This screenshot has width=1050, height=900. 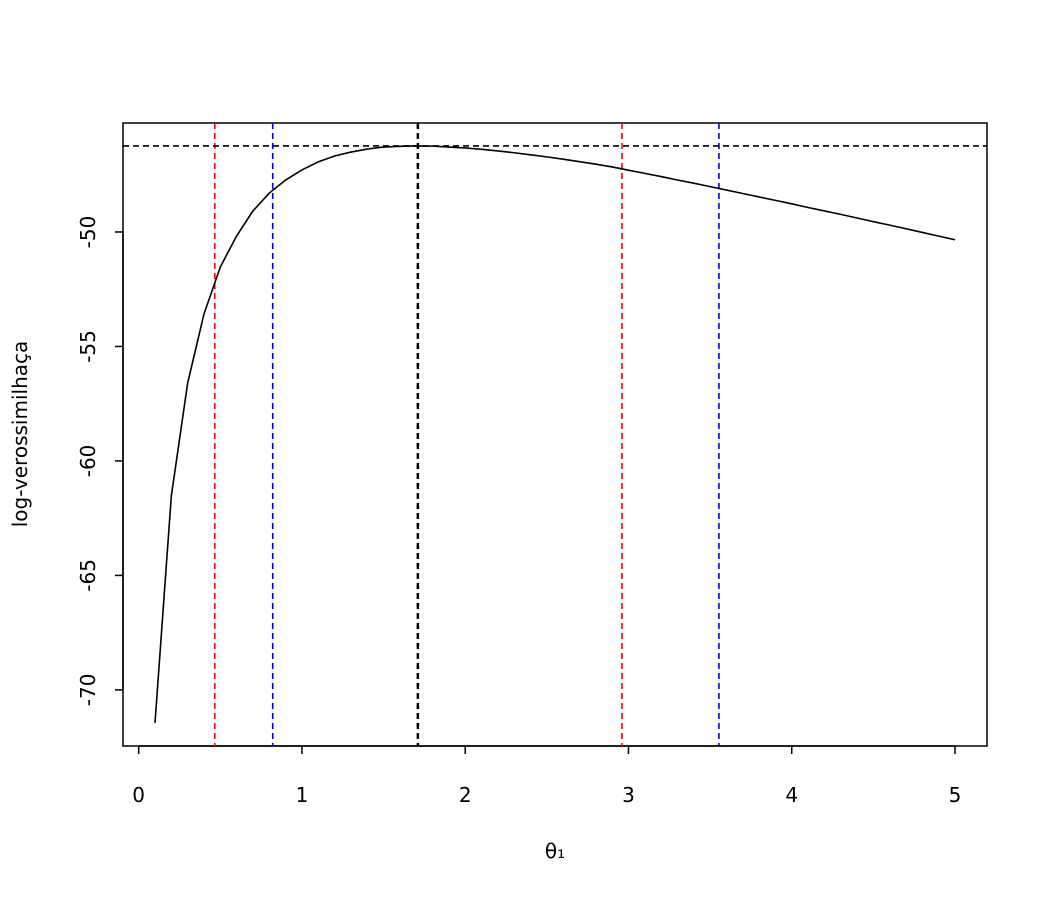 I want to click on y-tick-label: -65, so click(x=88, y=575).